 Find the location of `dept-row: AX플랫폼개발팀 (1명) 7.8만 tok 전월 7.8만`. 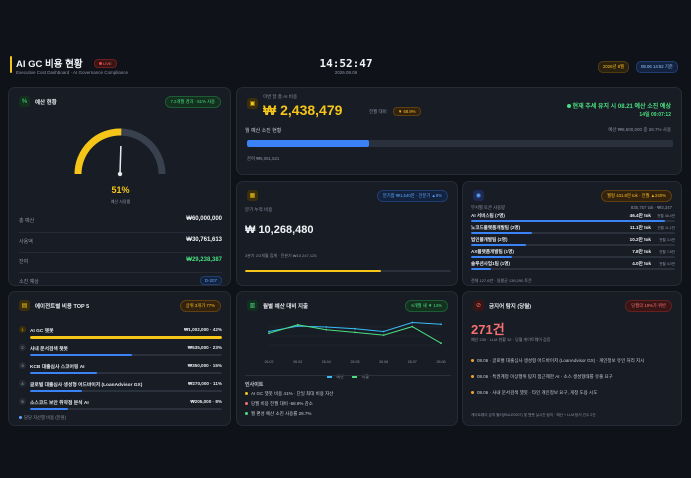

dept-row: AX플랫폼개발팀 (1명) 7.8만 tok 전월 7.8만 is located at coordinates (573, 254).